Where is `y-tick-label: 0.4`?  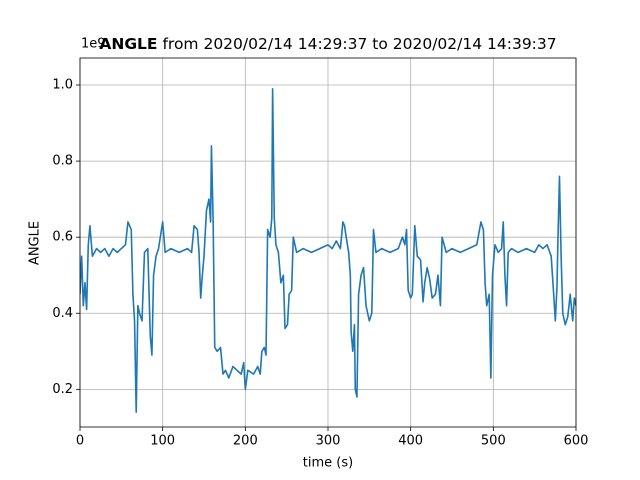
y-tick-label: 0.4 is located at coordinates (62, 313).